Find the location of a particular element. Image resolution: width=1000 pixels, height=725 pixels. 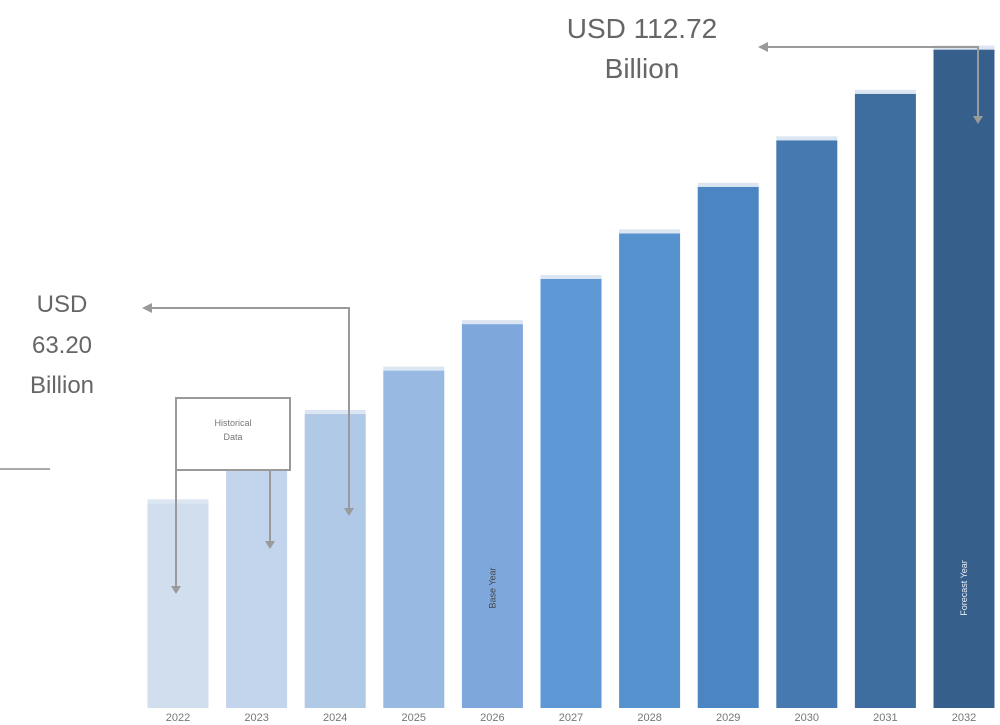

end-value-line2: Billion is located at coordinates (642, 68).